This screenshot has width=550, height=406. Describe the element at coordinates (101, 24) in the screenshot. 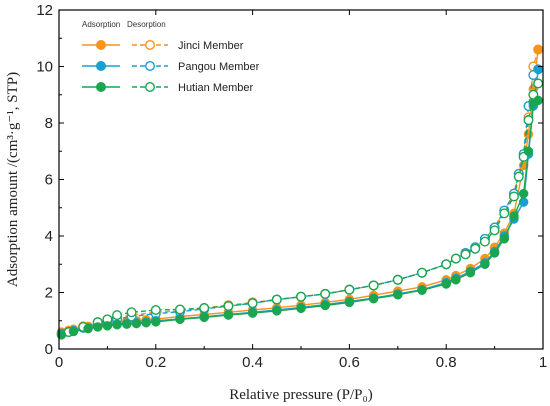

I see `legend-adsorption-header: Adsorption` at that location.